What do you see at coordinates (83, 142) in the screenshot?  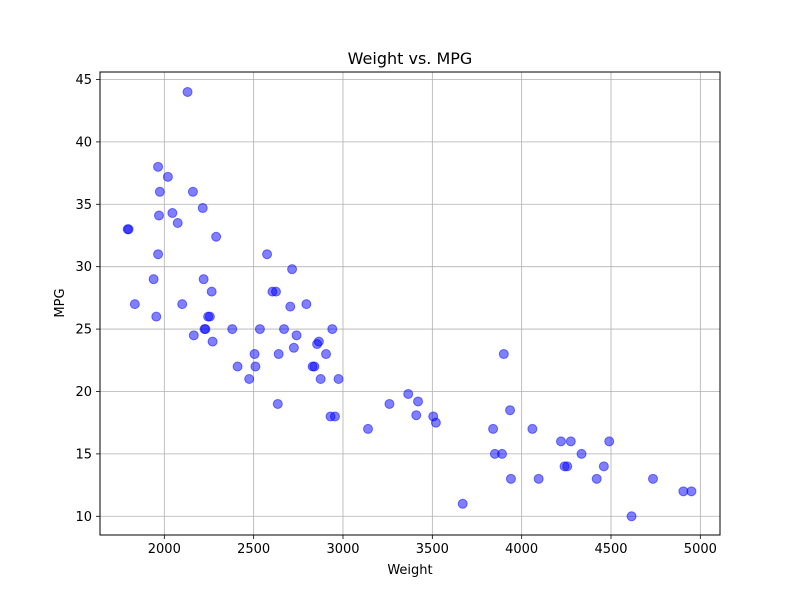 I see `y-tick-label: 40` at bounding box center [83, 142].